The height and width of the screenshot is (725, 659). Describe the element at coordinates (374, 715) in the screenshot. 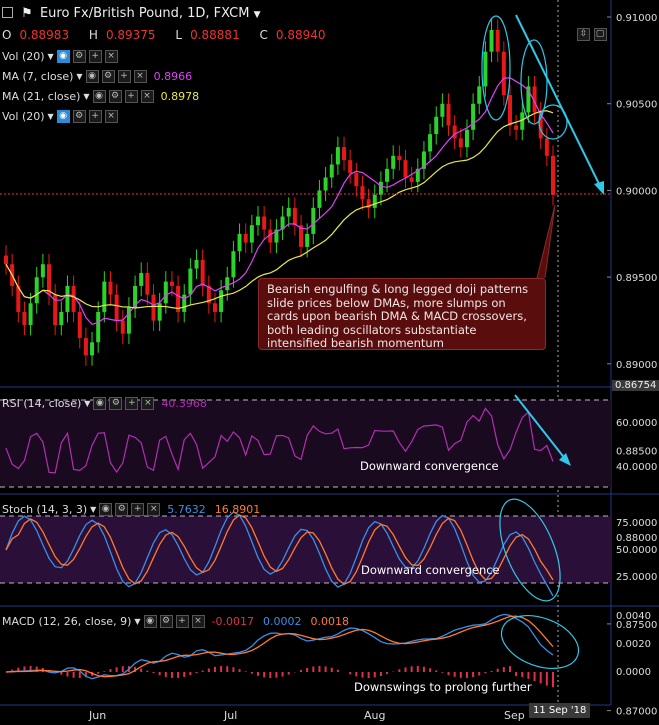

I see `time-axis-label: Aug` at that location.